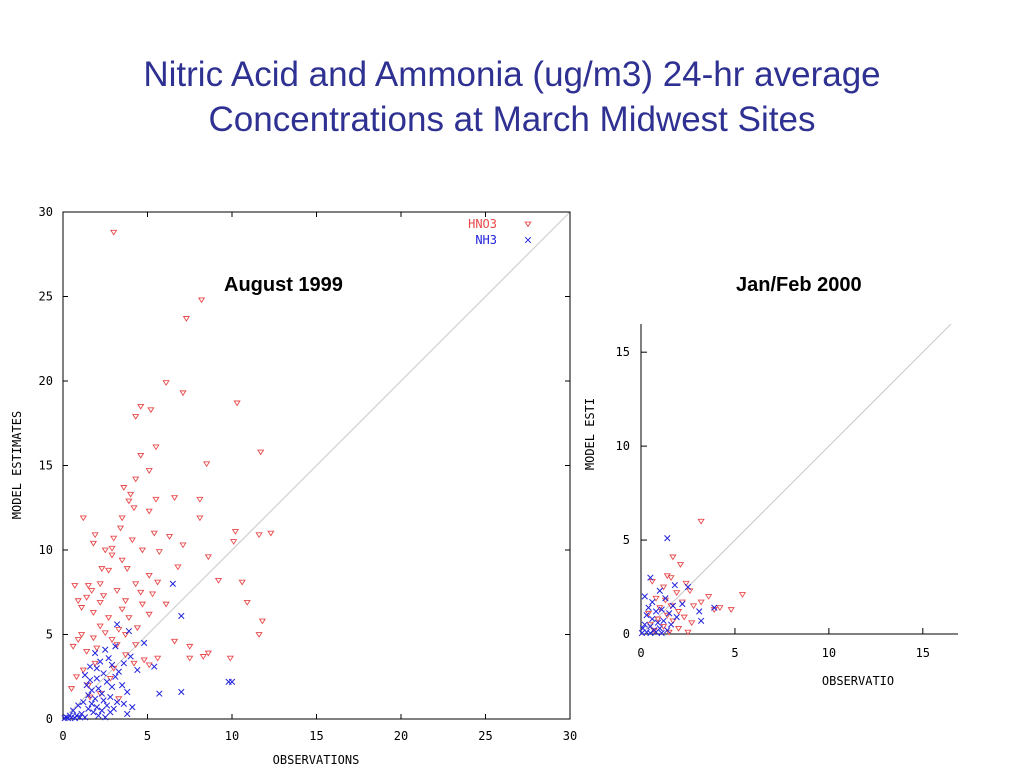 Image resolution: width=1024 pixels, height=768 pixels. I want to click on chart-1-x-tick-label: 20, so click(401, 736).